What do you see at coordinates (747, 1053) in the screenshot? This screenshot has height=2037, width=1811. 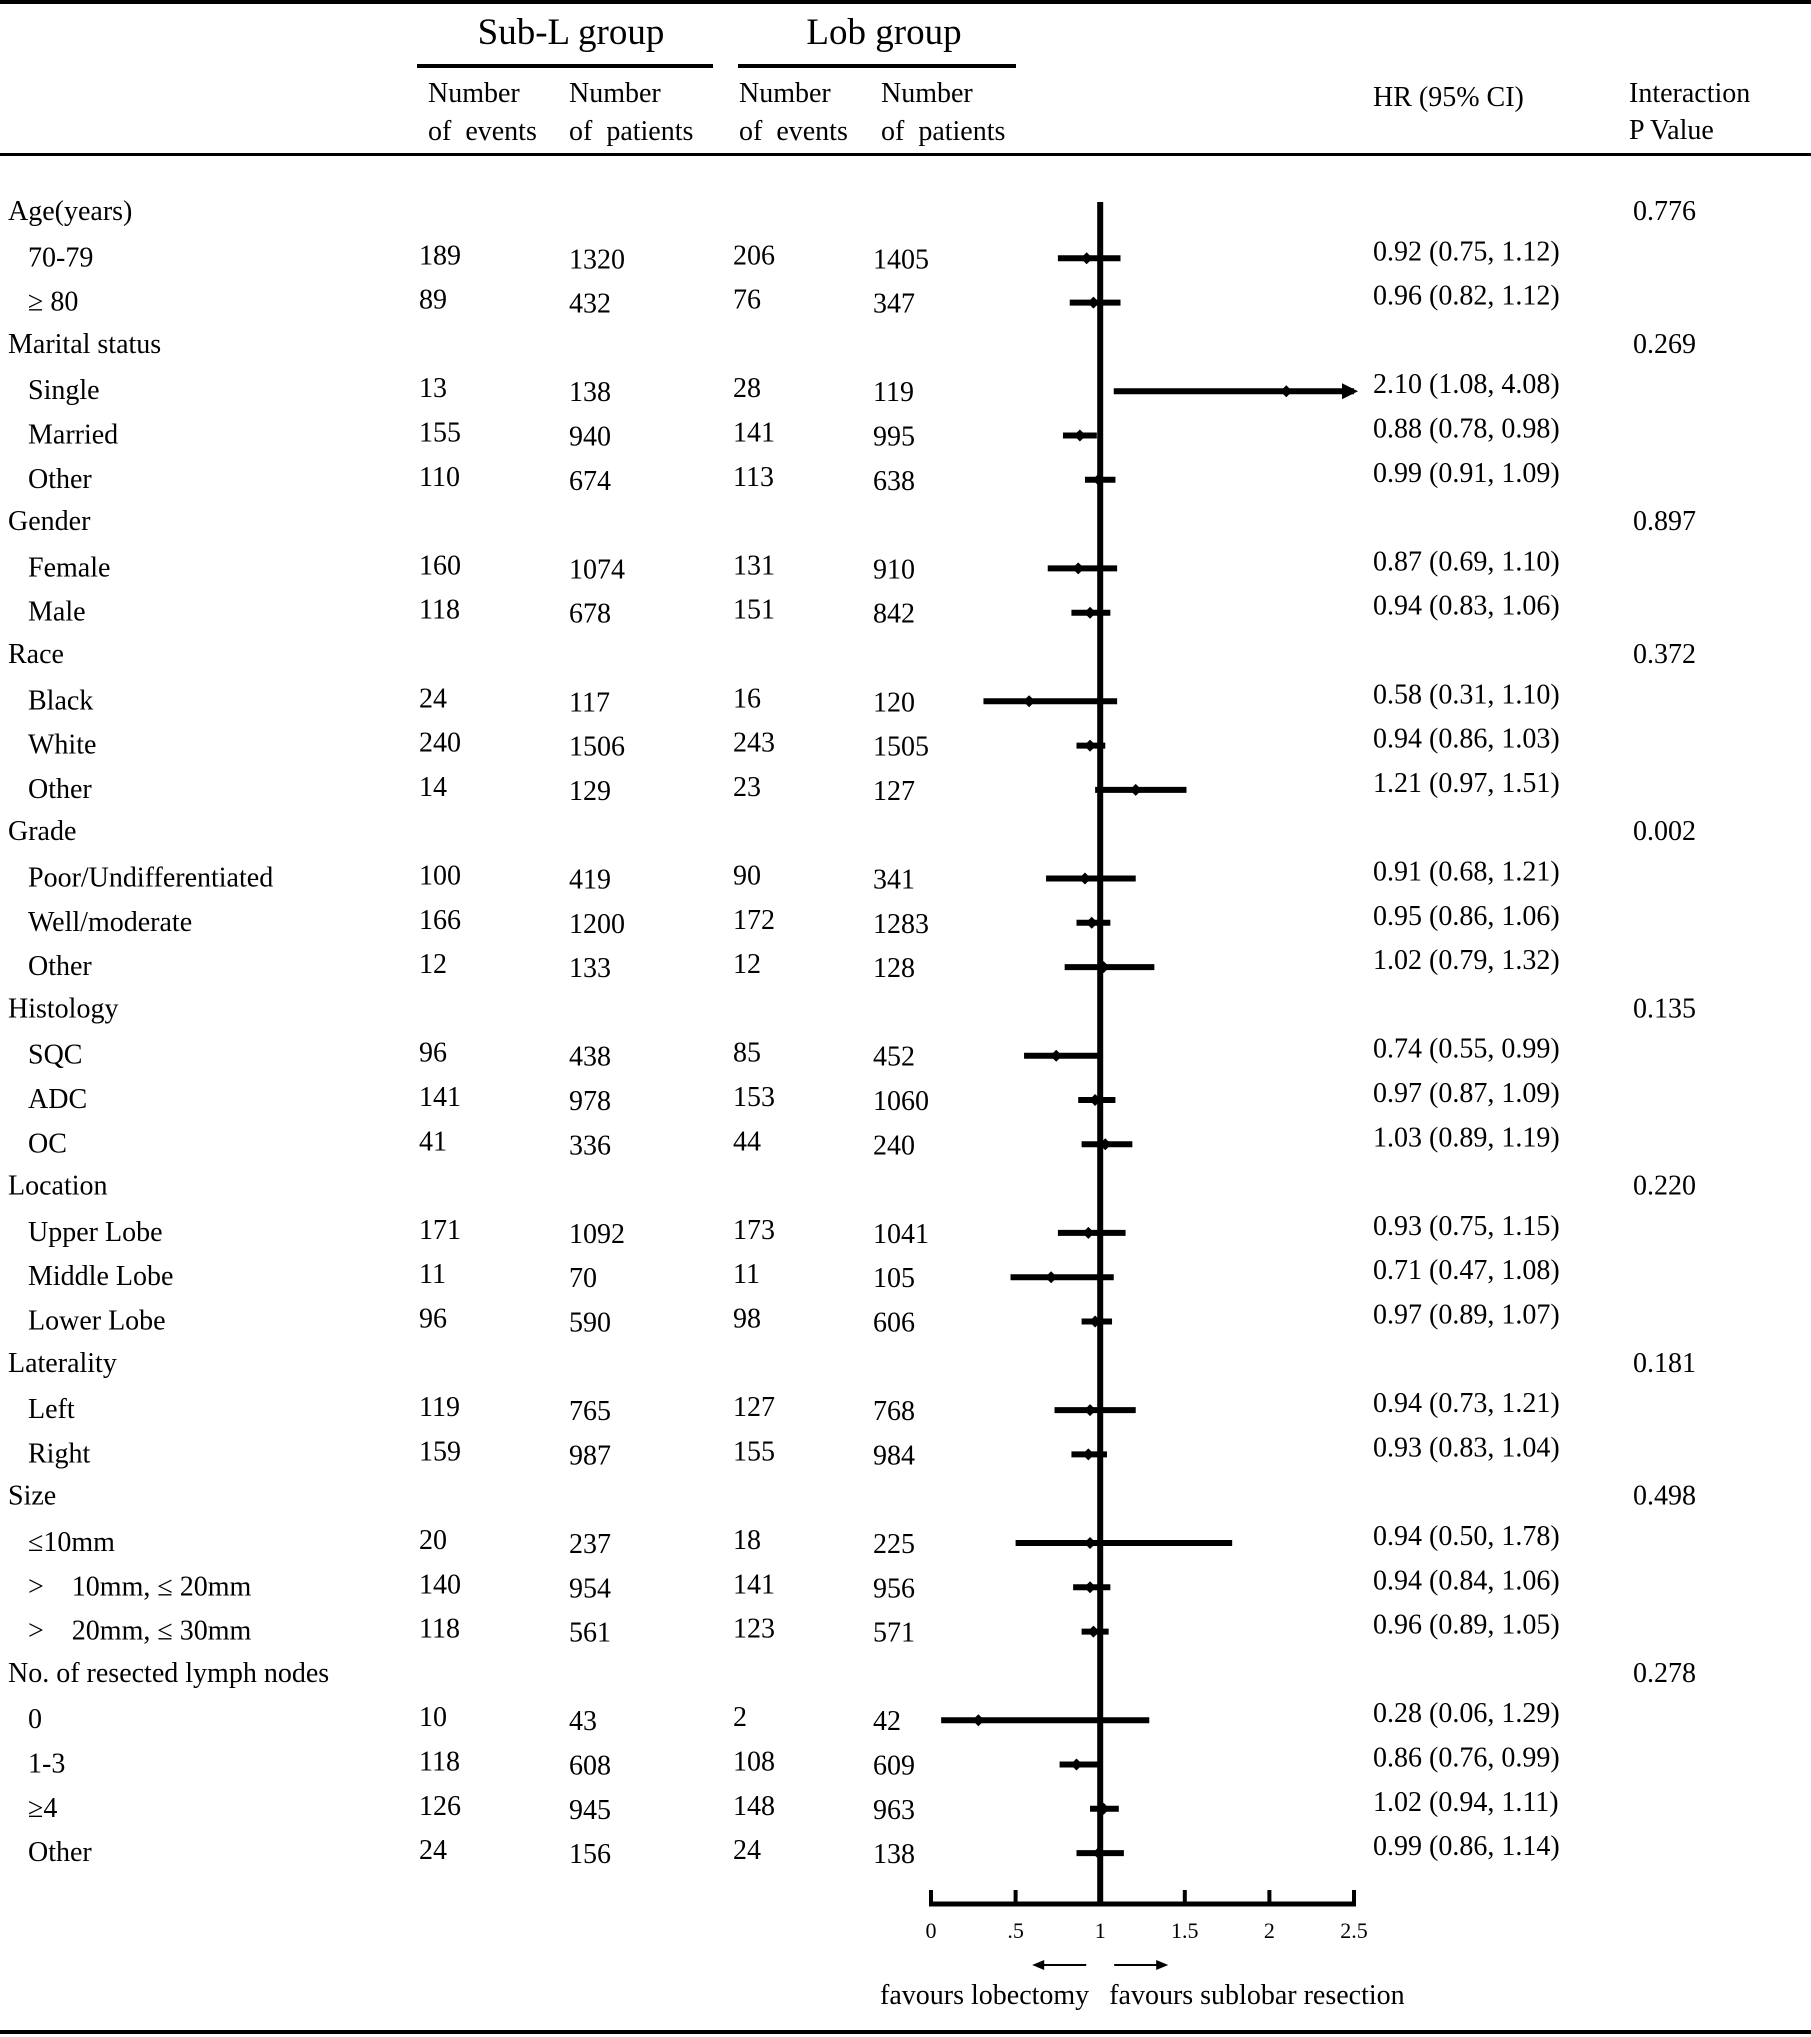 I see `lob-events: 85` at bounding box center [747, 1053].